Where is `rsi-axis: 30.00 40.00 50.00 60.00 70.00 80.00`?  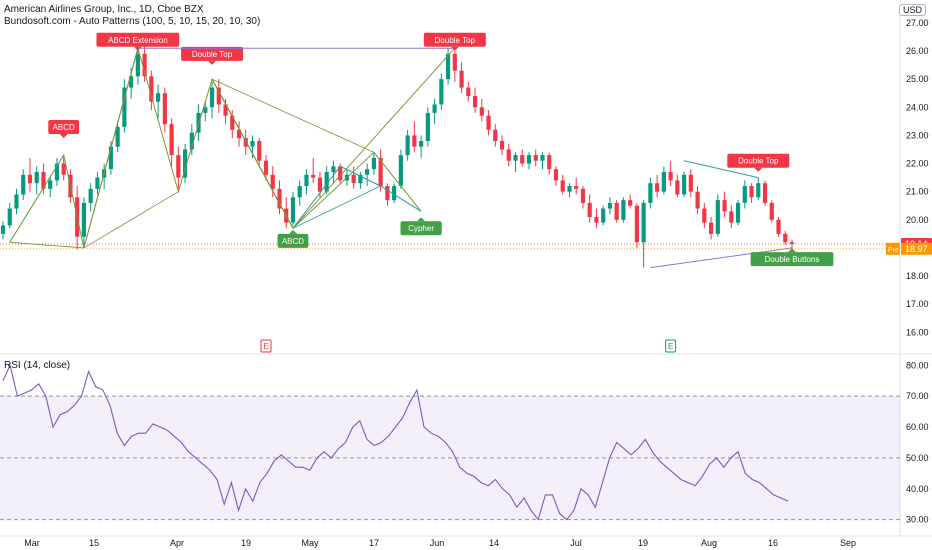
rsi-axis: 30.00 40.00 50.00 60.00 70.00 80.00 is located at coordinates (917, 442).